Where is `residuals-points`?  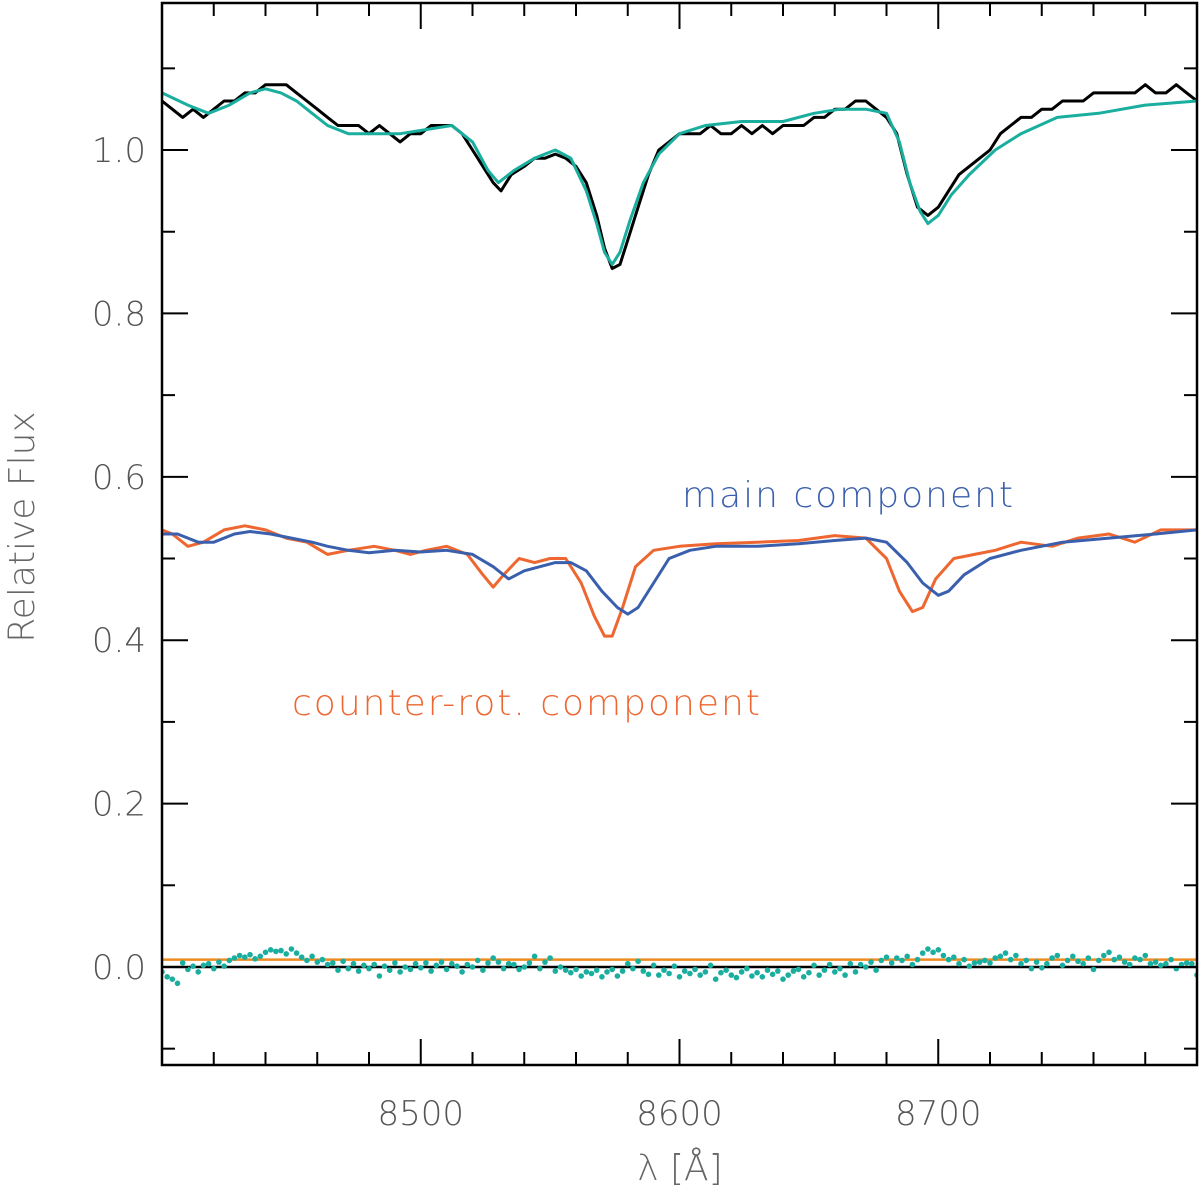 residuals-points is located at coordinates (679, 966).